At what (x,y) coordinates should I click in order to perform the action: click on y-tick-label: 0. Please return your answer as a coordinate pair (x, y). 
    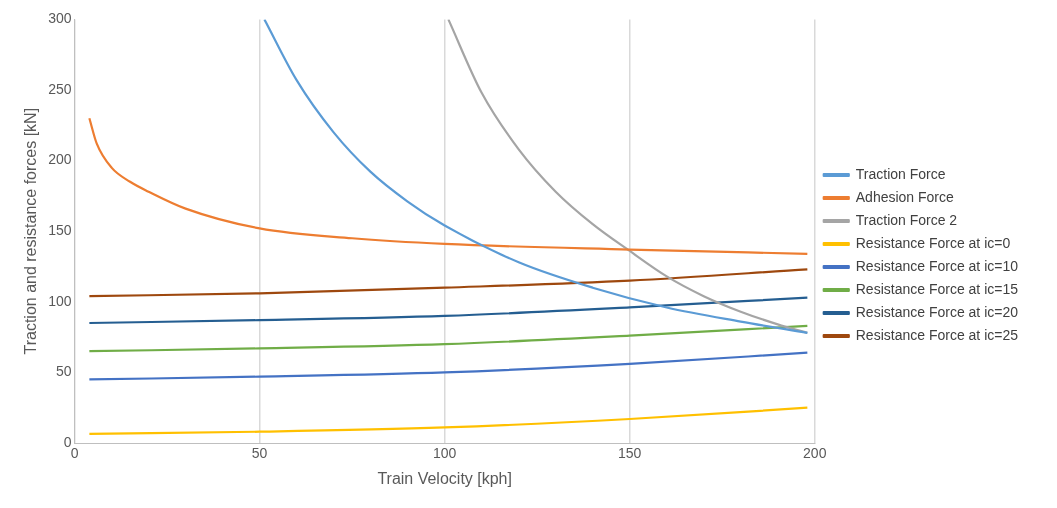
    Looking at the image, I should click on (67, 441).